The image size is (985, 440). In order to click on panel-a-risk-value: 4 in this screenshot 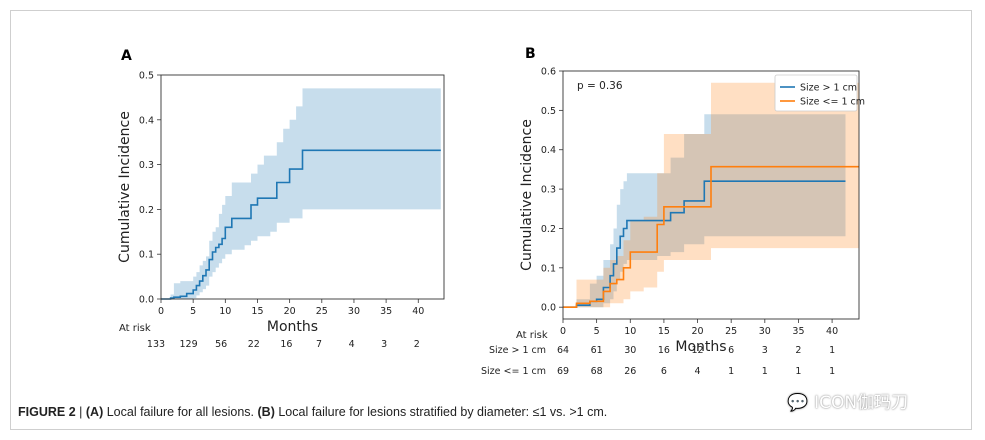, I will do `click(352, 344)`.